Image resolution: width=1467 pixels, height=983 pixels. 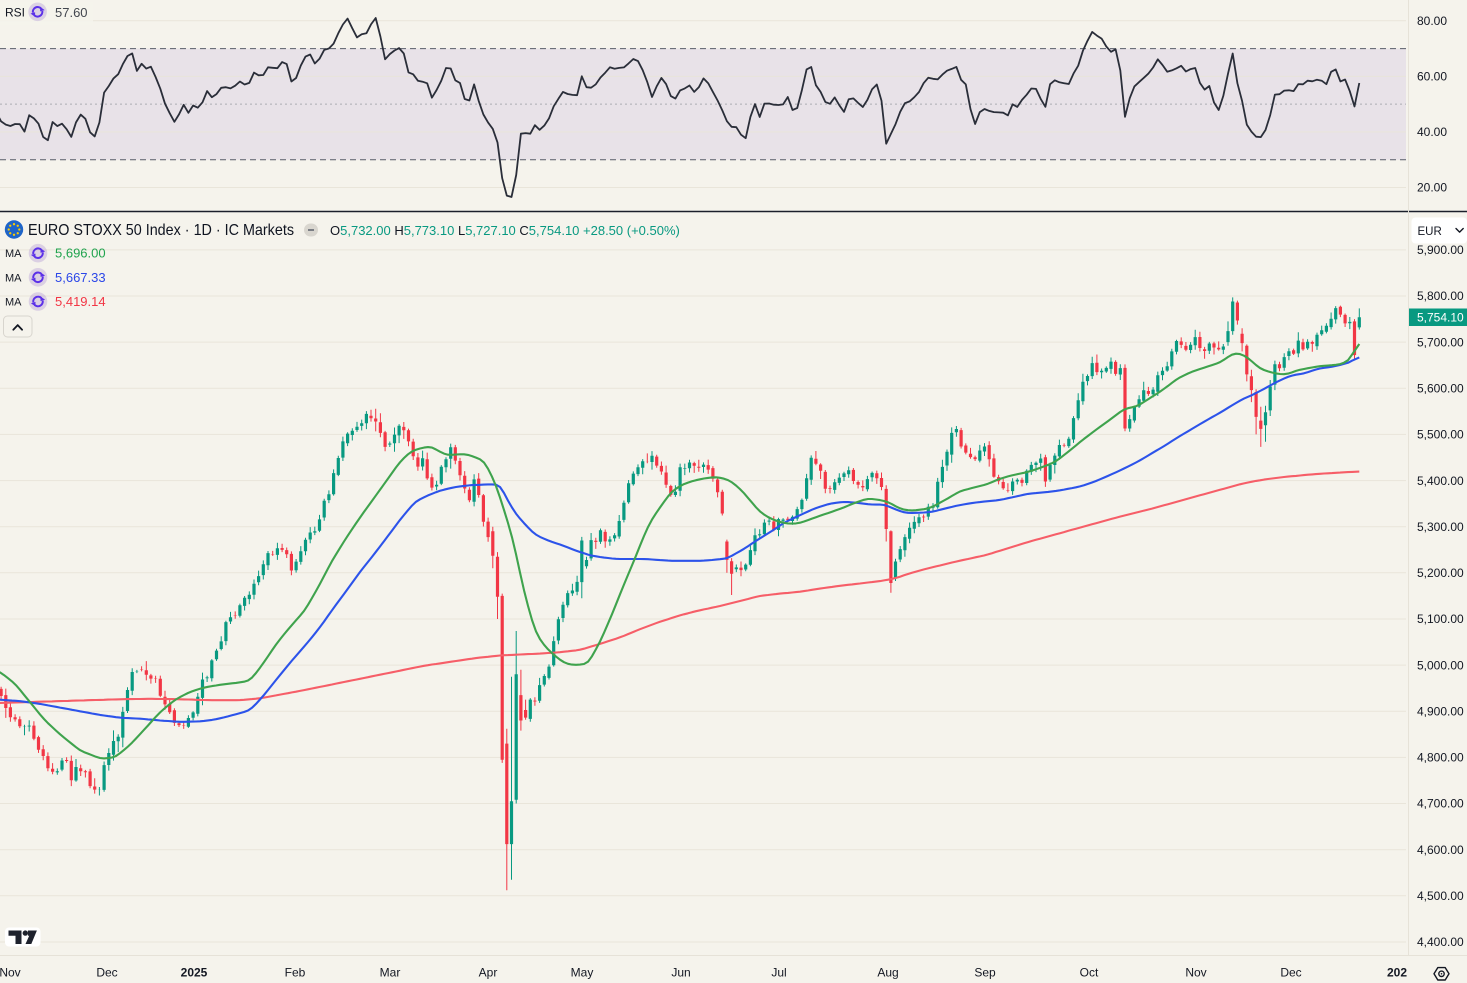 What do you see at coordinates (1432, 77) in the screenshot?
I see `svg-text: 60.00` at bounding box center [1432, 77].